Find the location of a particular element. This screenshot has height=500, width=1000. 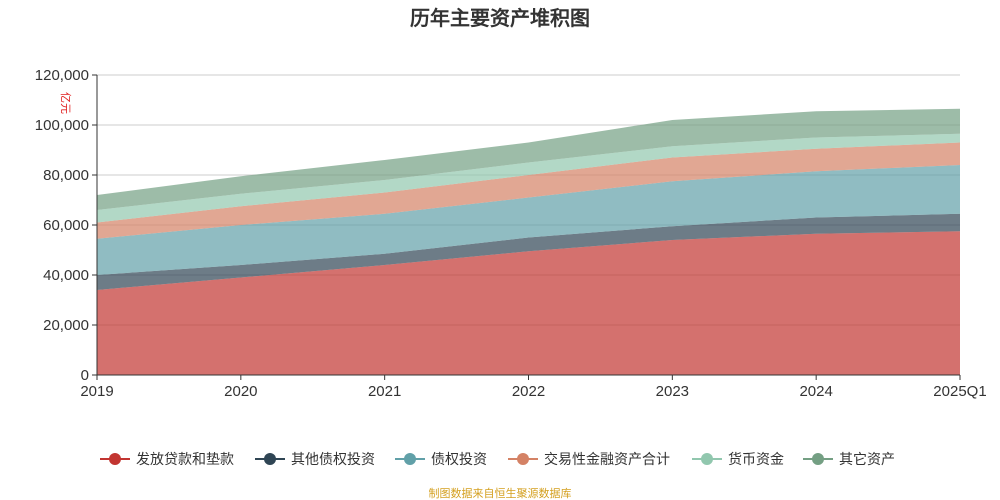

y-tick-label: 120,000 is located at coordinates (62, 75).